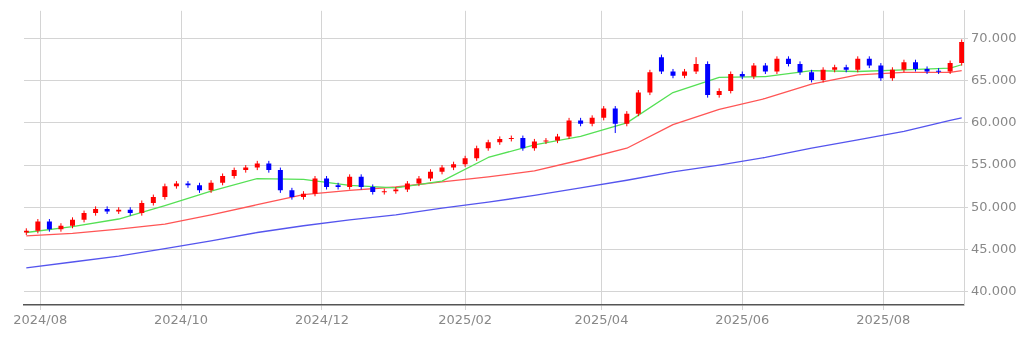 This screenshot has height=343, width=1024. Describe the element at coordinates (994, 37) in the screenshot. I see `y-tick-label: 70.000` at that location.